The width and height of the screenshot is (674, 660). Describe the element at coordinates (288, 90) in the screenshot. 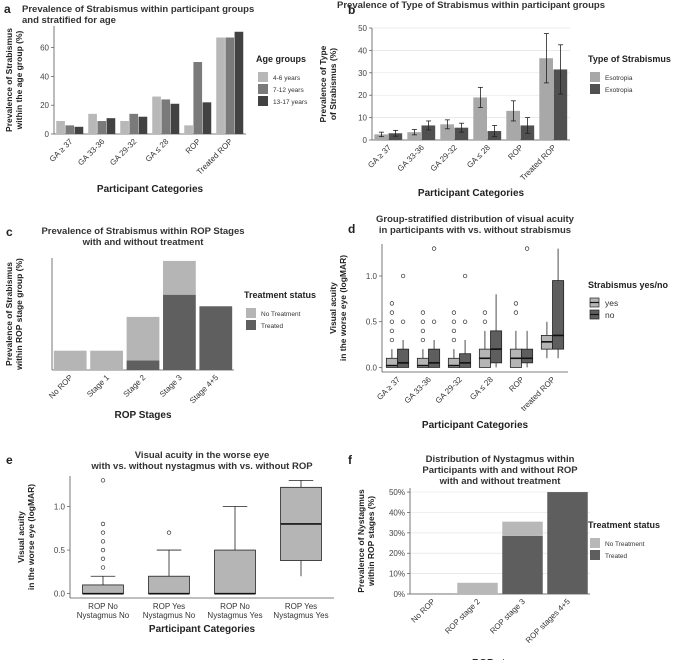

I see `legend-label: 7-12 years` at that location.